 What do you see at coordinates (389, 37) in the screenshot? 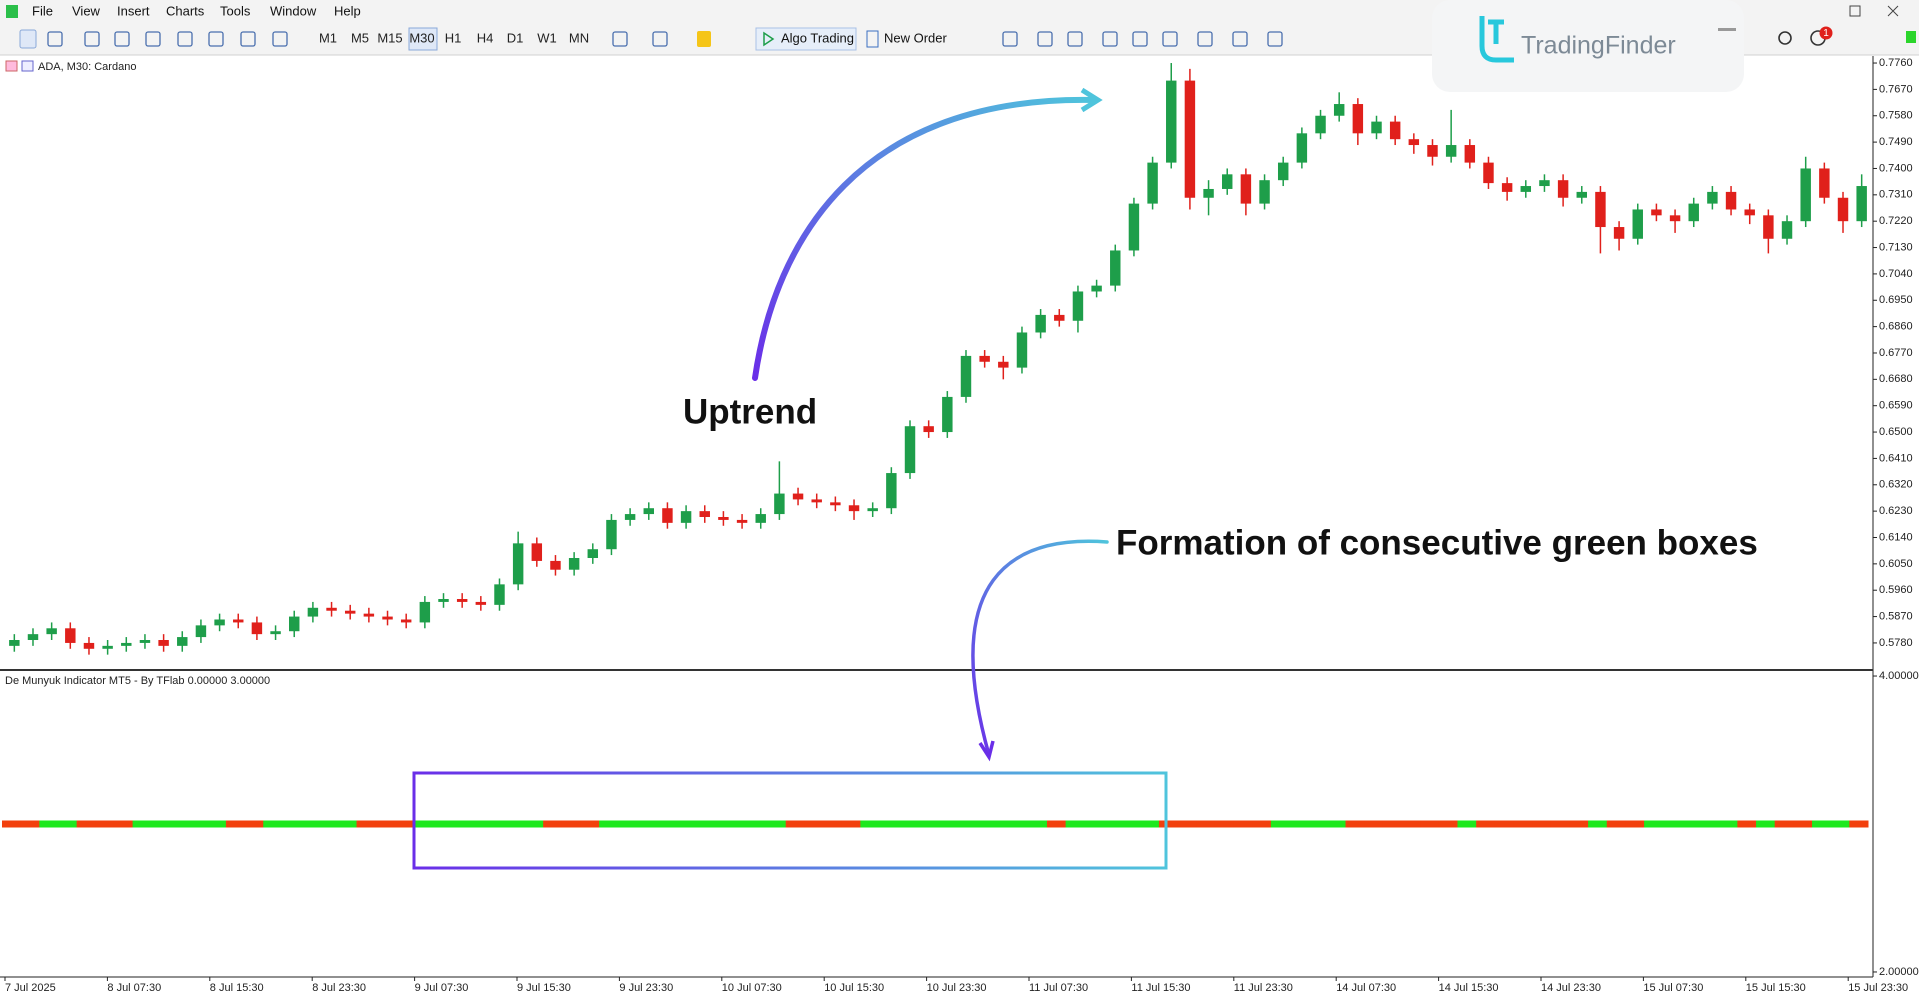
I see `timeframe-button: M15` at bounding box center [389, 37].